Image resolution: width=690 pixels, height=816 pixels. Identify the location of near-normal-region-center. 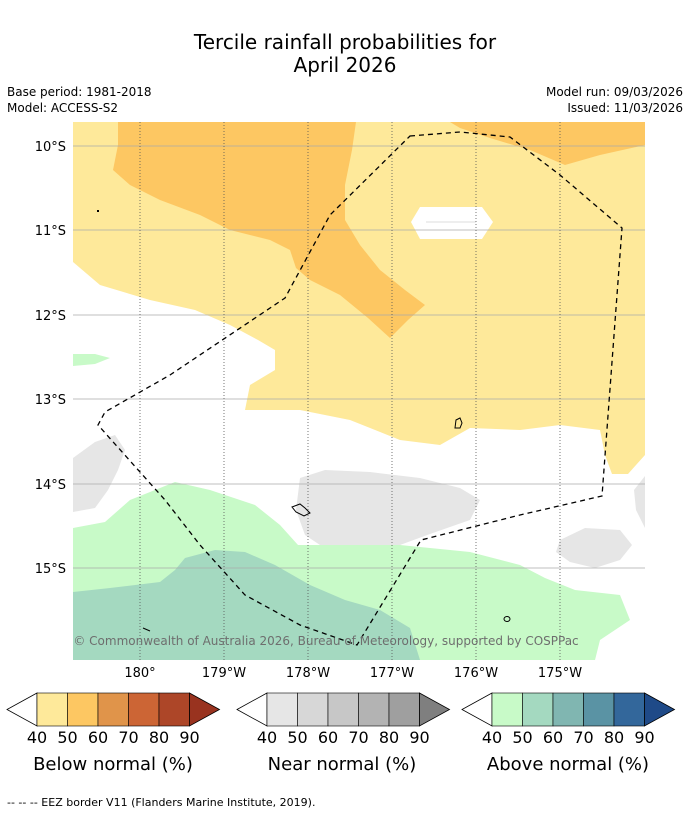
(388, 507).